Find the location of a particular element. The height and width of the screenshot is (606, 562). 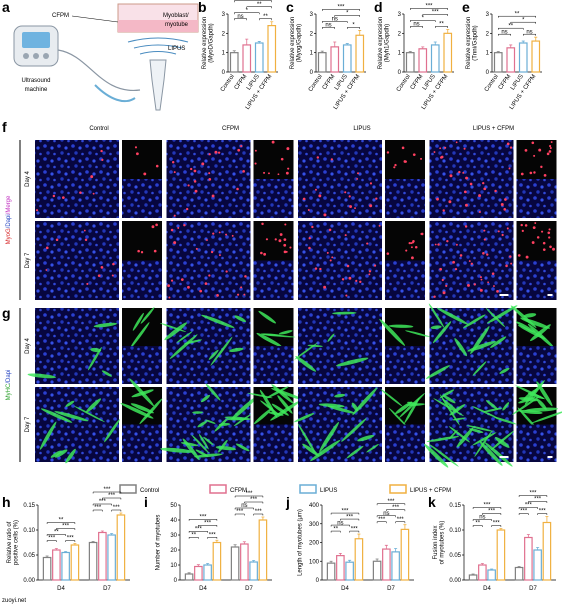

legend-label: CFPM is located at coordinates (238, 491).